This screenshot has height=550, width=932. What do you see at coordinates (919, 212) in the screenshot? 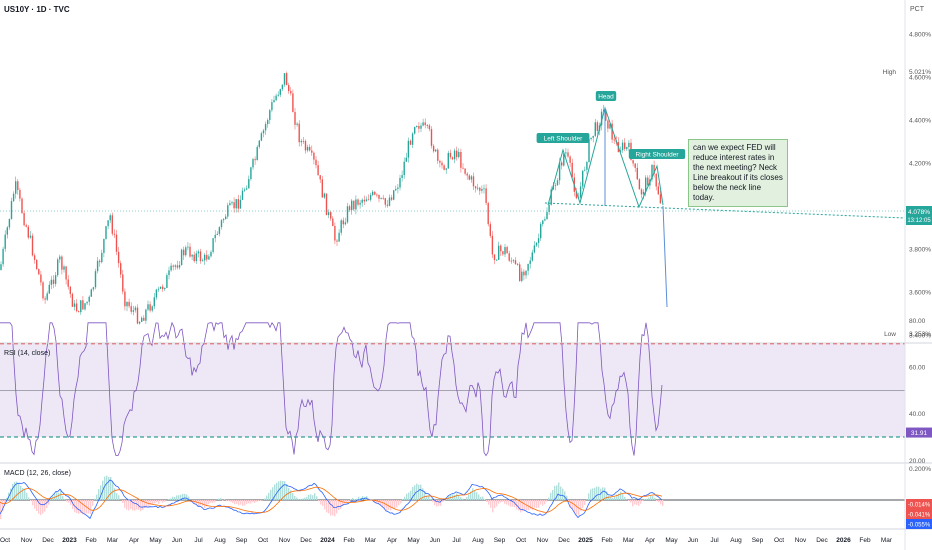
I see `current-price-value: 4.078%` at bounding box center [919, 212].